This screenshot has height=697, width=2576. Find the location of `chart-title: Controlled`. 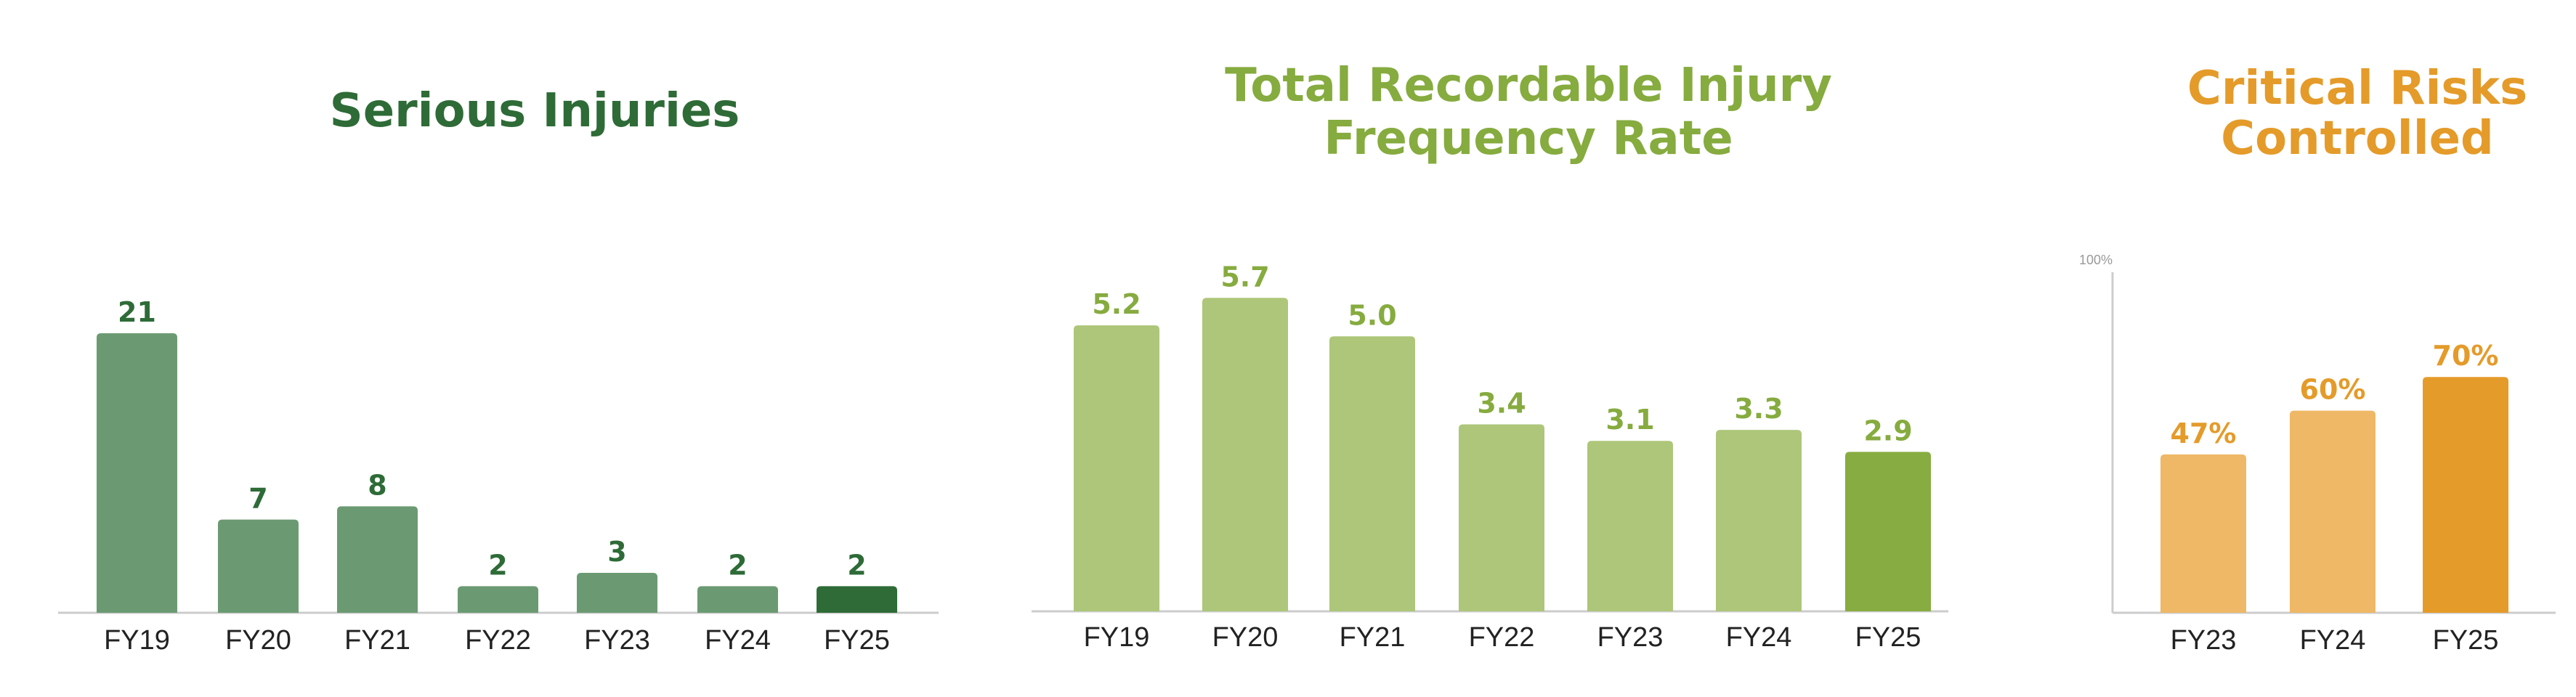

chart-title: Controlled is located at coordinates (2357, 139).